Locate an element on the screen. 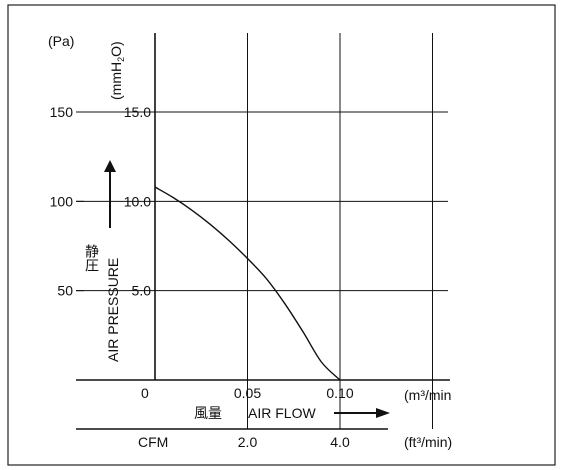 Image resolution: width=563 pixels, height=470 pixels. mmh2o-unit-post: O) is located at coordinates (116, 49).